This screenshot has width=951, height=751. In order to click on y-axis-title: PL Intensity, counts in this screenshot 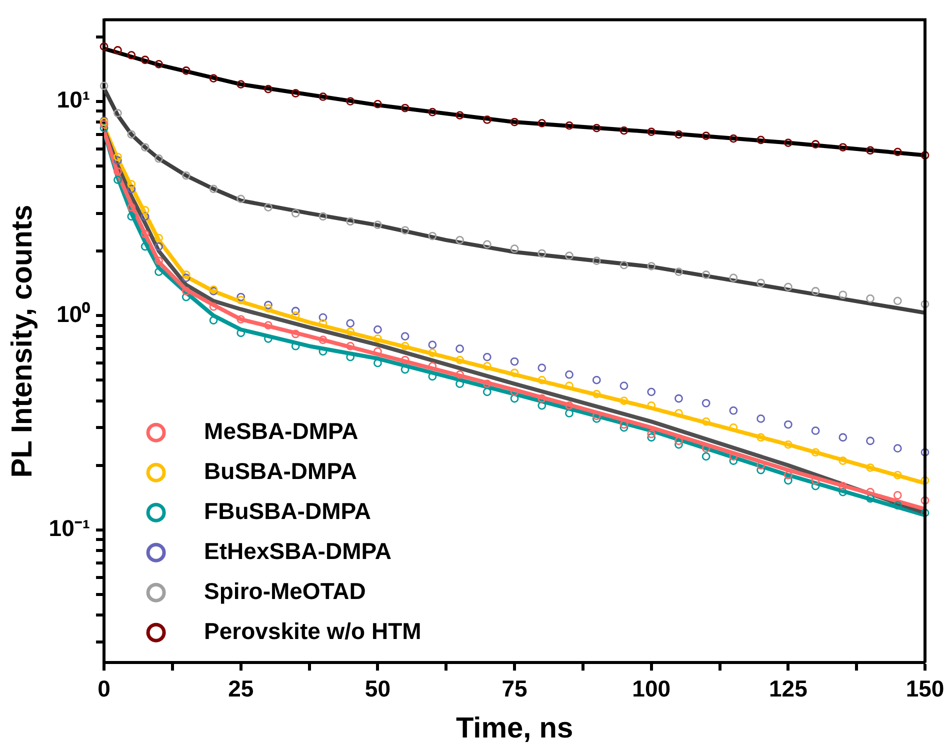, I will do `click(22, 341)`.